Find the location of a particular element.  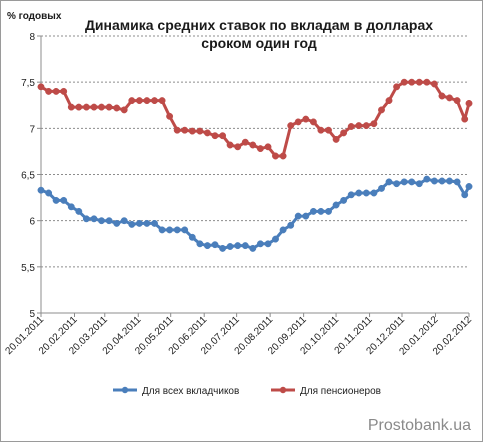

y-tick-label: 6,5 is located at coordinates (28, 176).